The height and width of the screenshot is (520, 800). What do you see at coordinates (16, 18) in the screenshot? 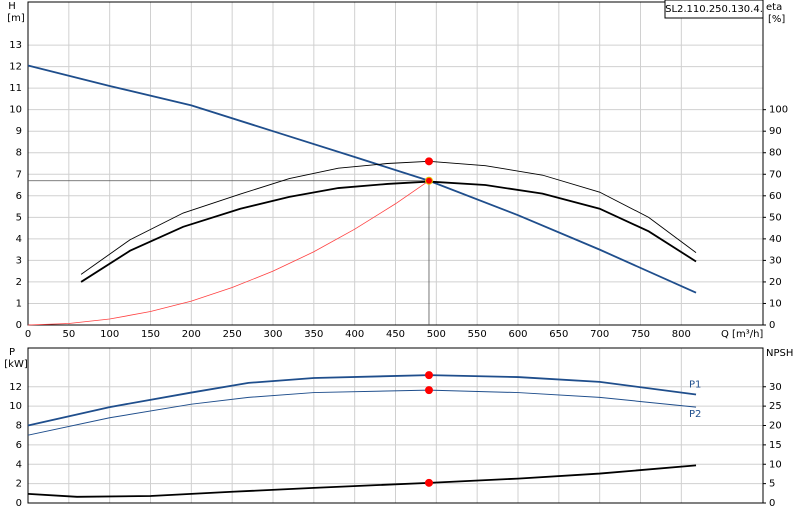
I see `y-axis-unit: [m]` at bounding box center [16, 18].